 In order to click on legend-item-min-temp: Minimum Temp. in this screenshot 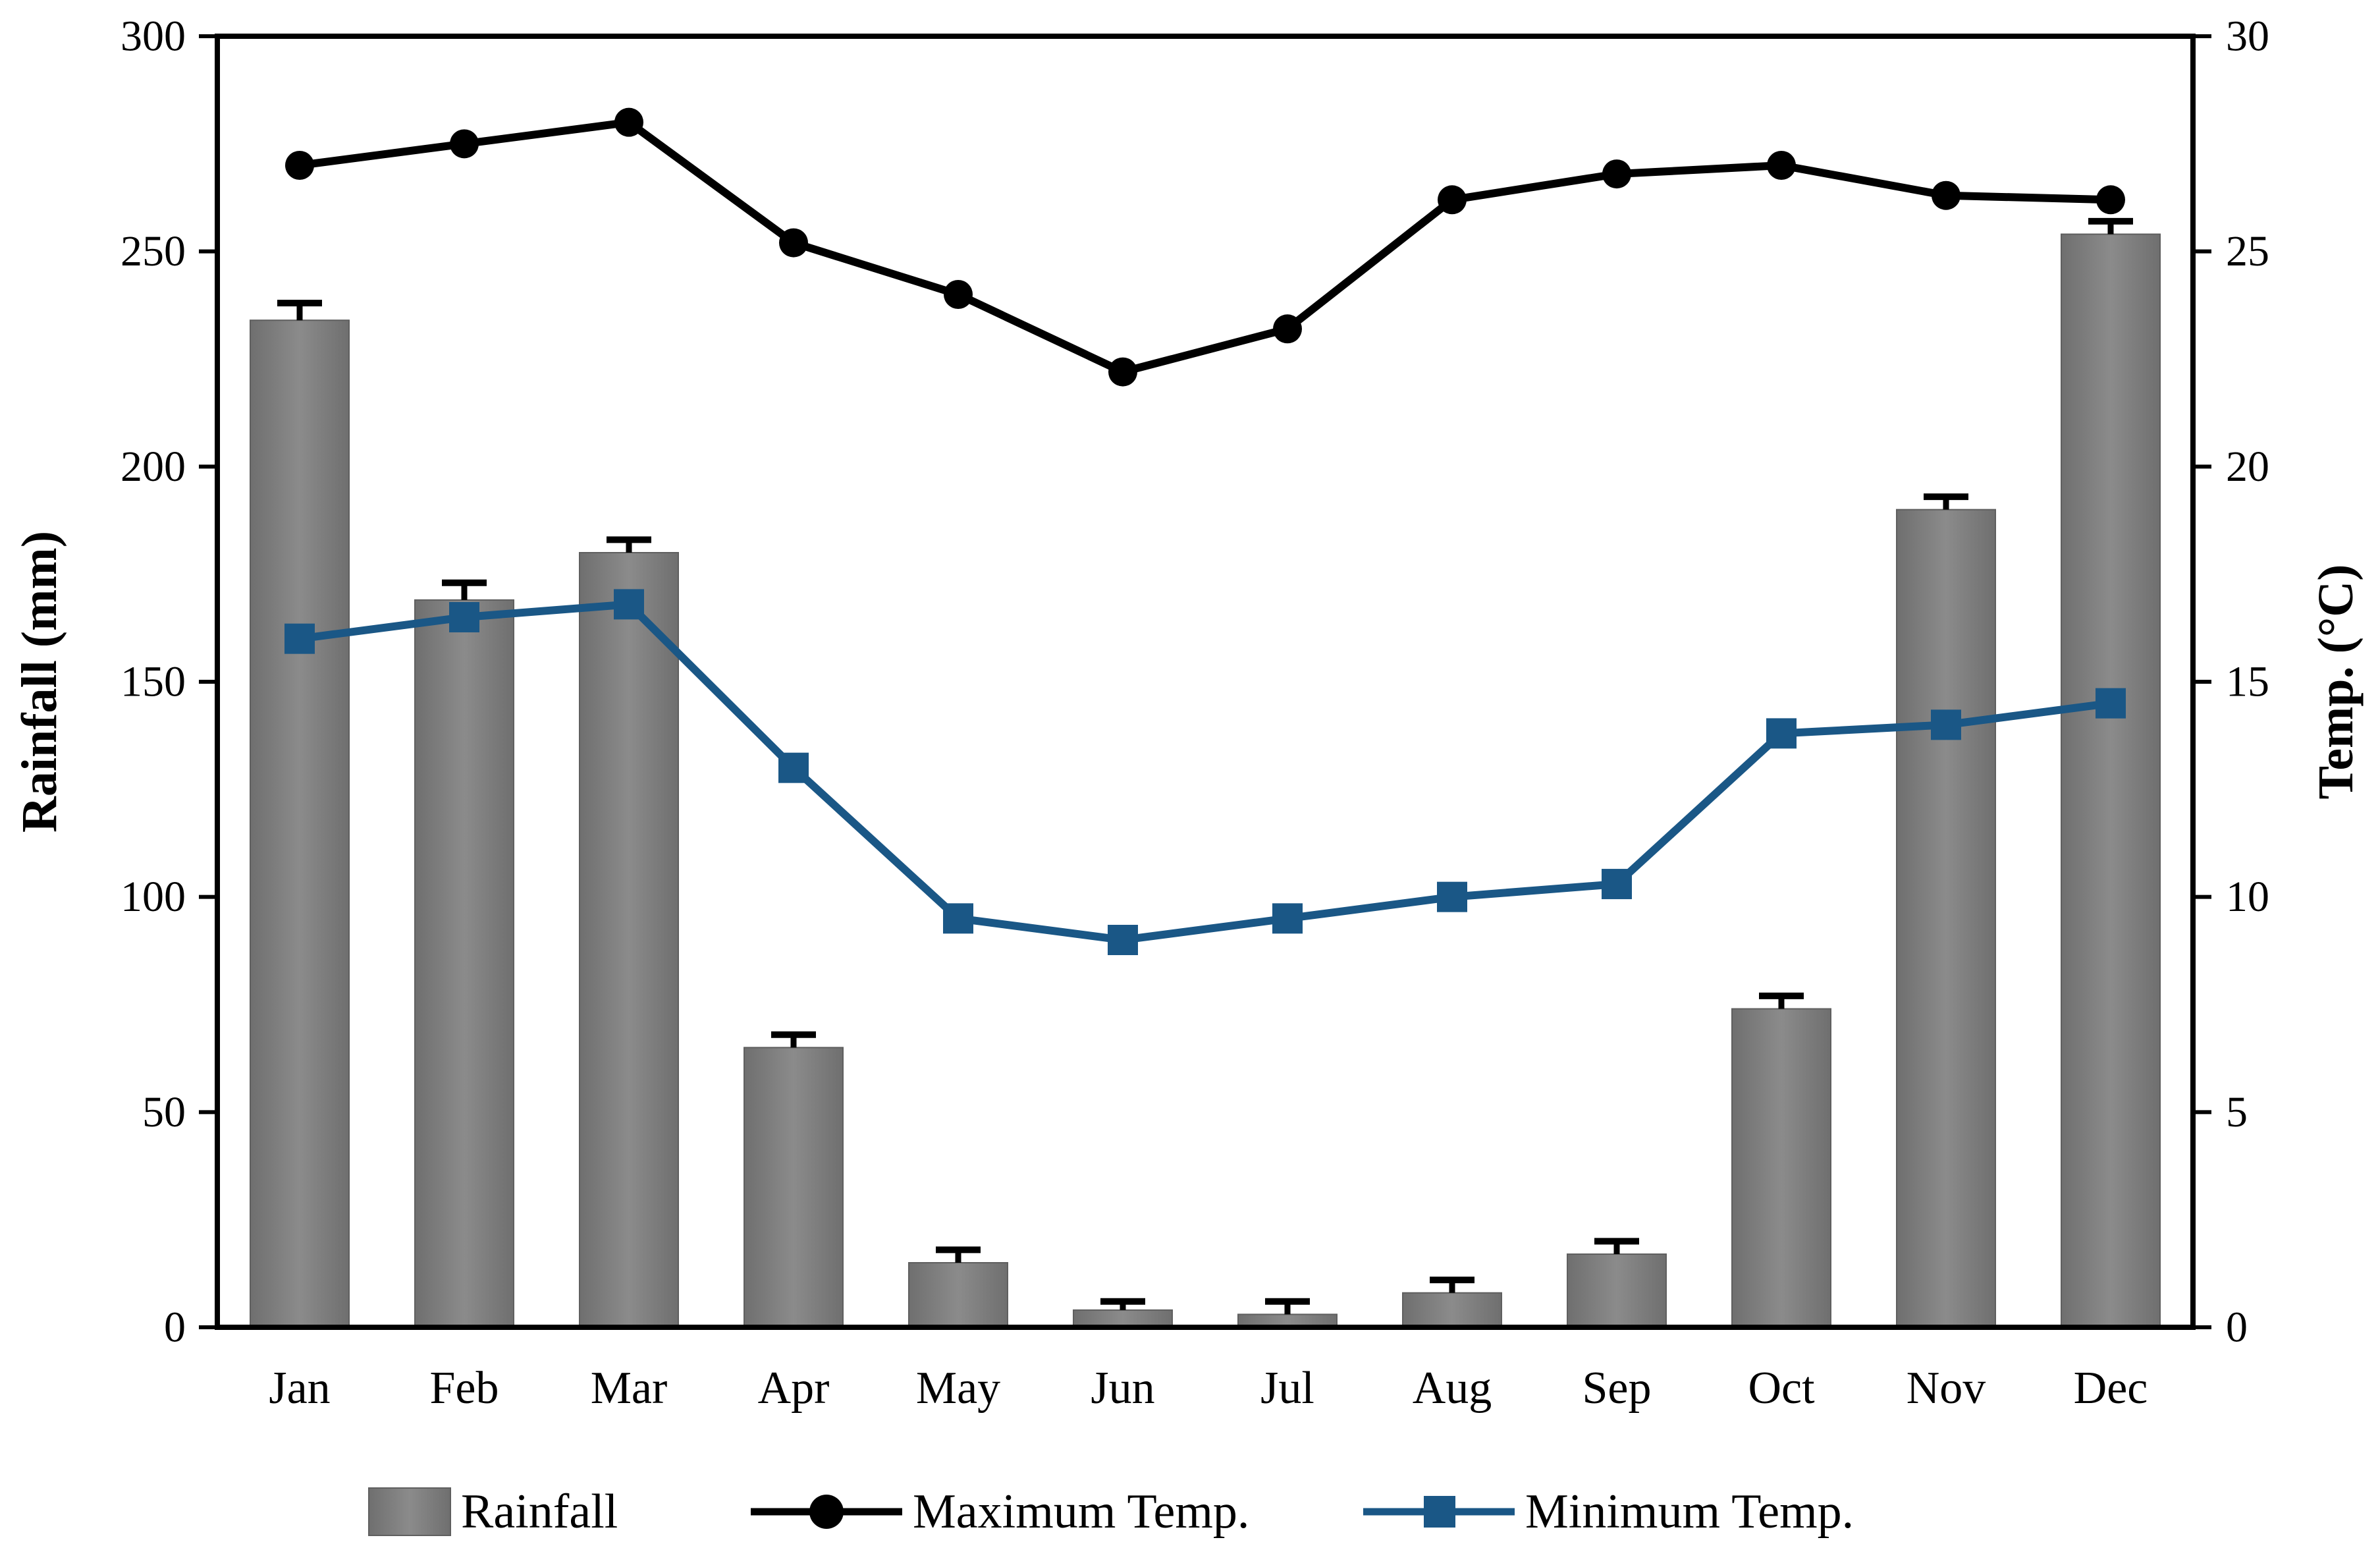, I will do `click(1608, 1512)`.